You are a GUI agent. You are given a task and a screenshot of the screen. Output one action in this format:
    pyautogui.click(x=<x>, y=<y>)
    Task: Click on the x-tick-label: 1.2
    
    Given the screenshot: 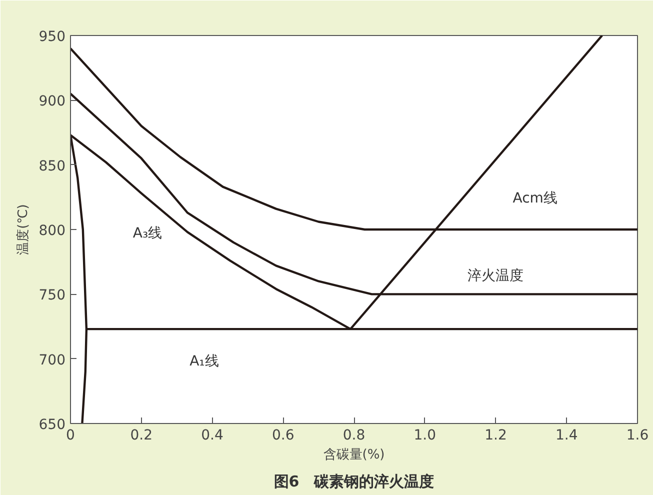 What is the action you would take?
    pyautogui.click(x=495, y=436)
    